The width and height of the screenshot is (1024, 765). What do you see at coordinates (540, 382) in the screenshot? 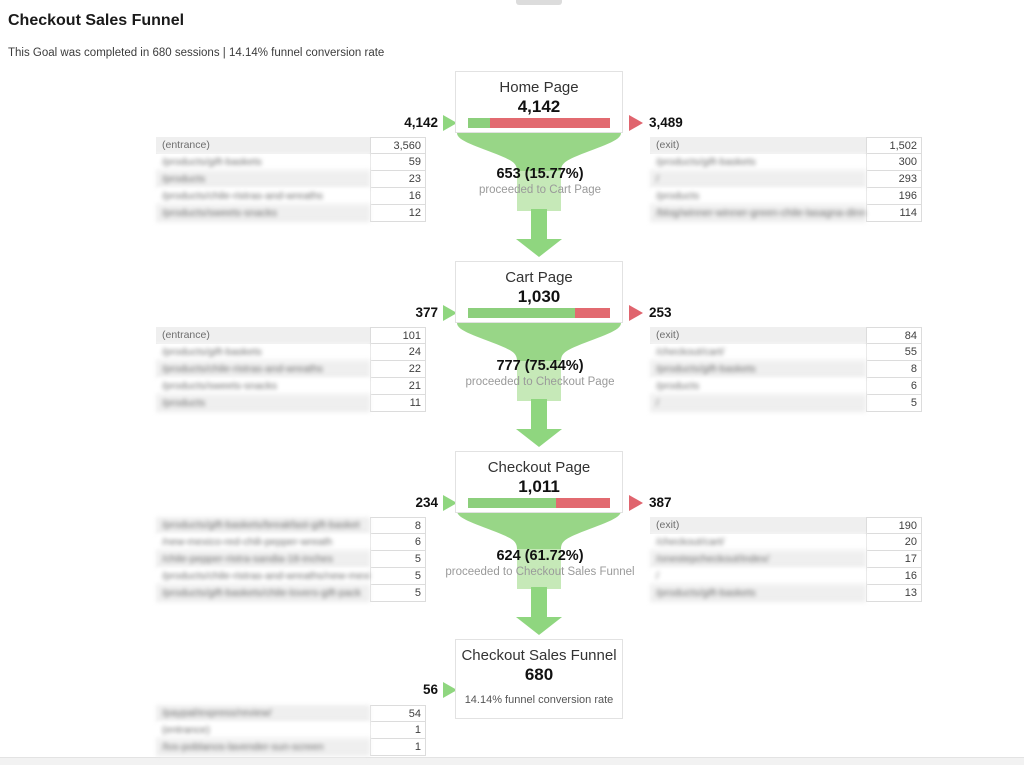
I see `proceed-caption: proceeded to Checkout Page` at bounding box center [540, 382].